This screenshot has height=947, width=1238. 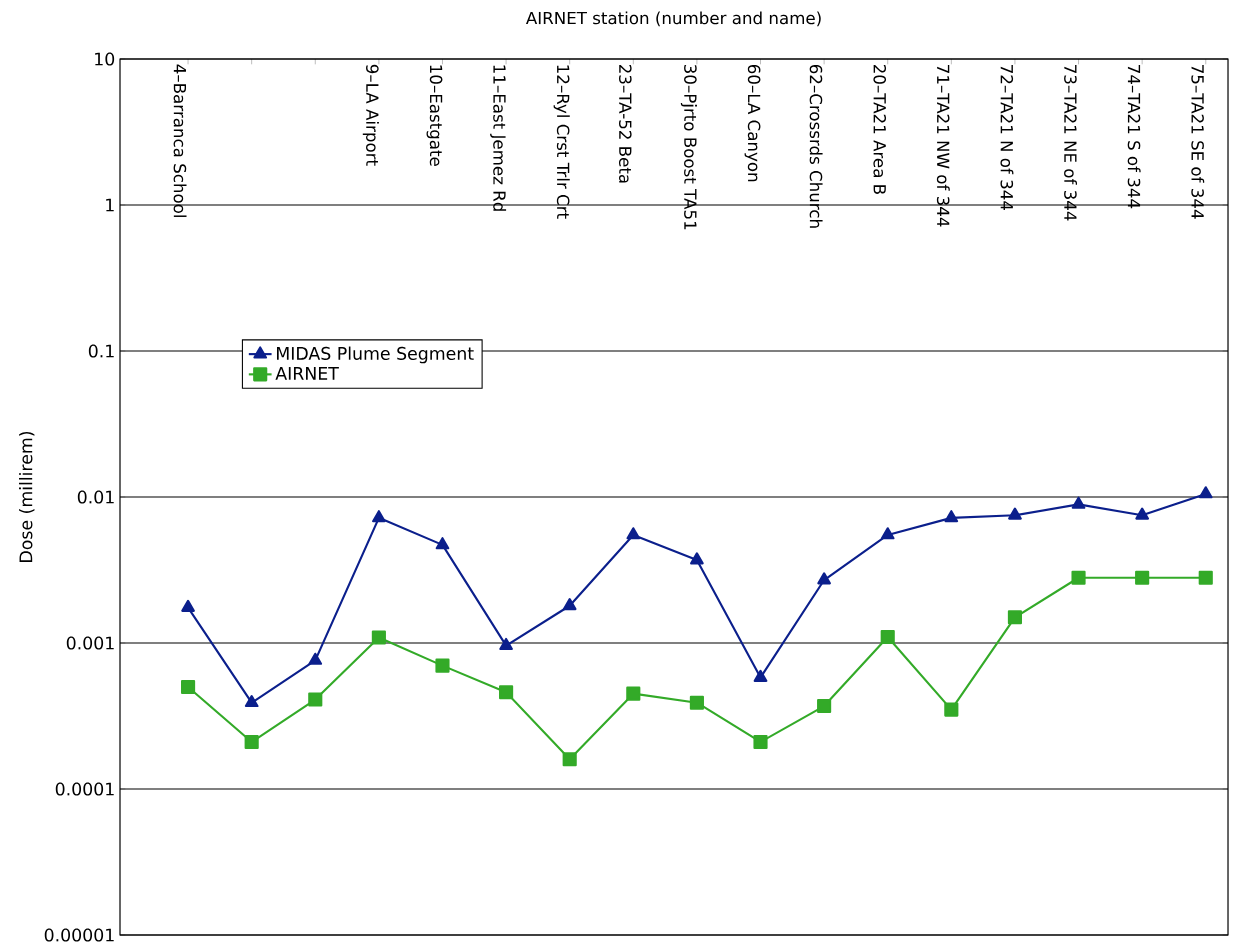 What do you see at coordinates (105, 59) in the screenshot?
I see `y-tick-label: 10` at bounding box center [105, 59].